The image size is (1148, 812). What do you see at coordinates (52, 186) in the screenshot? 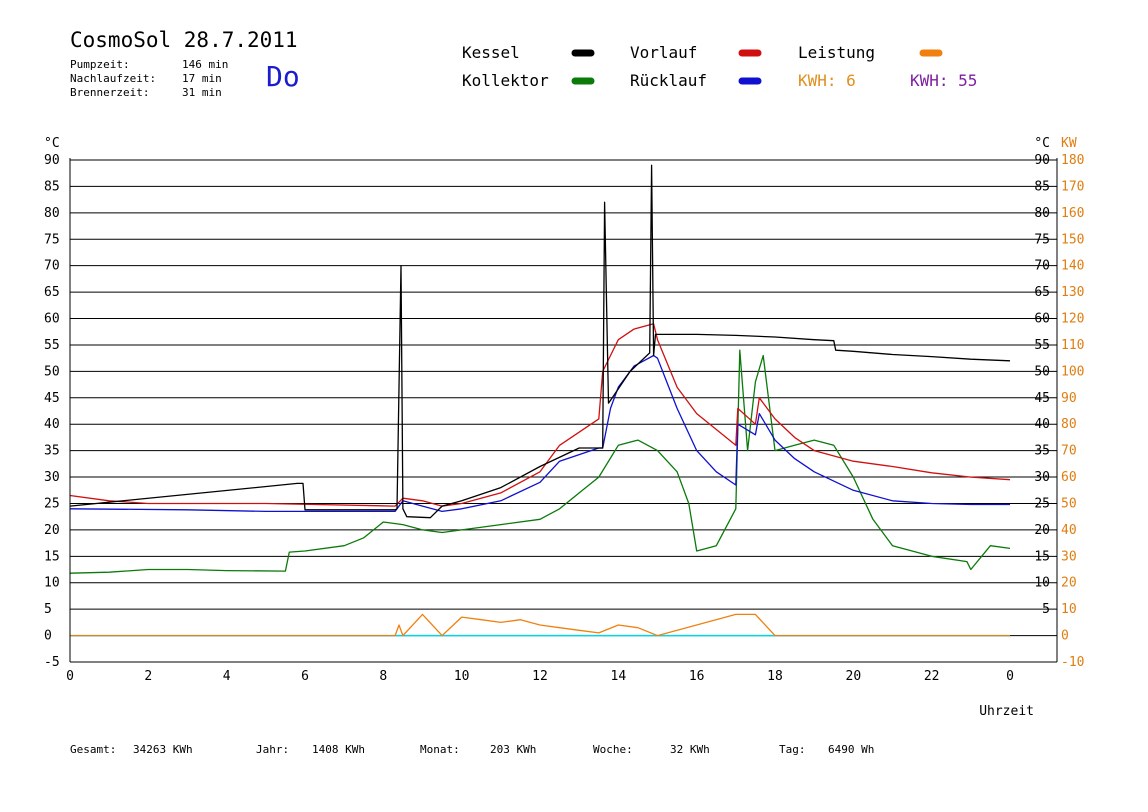
I see `y-tick-left: 85` at bounding box center [52, 186].